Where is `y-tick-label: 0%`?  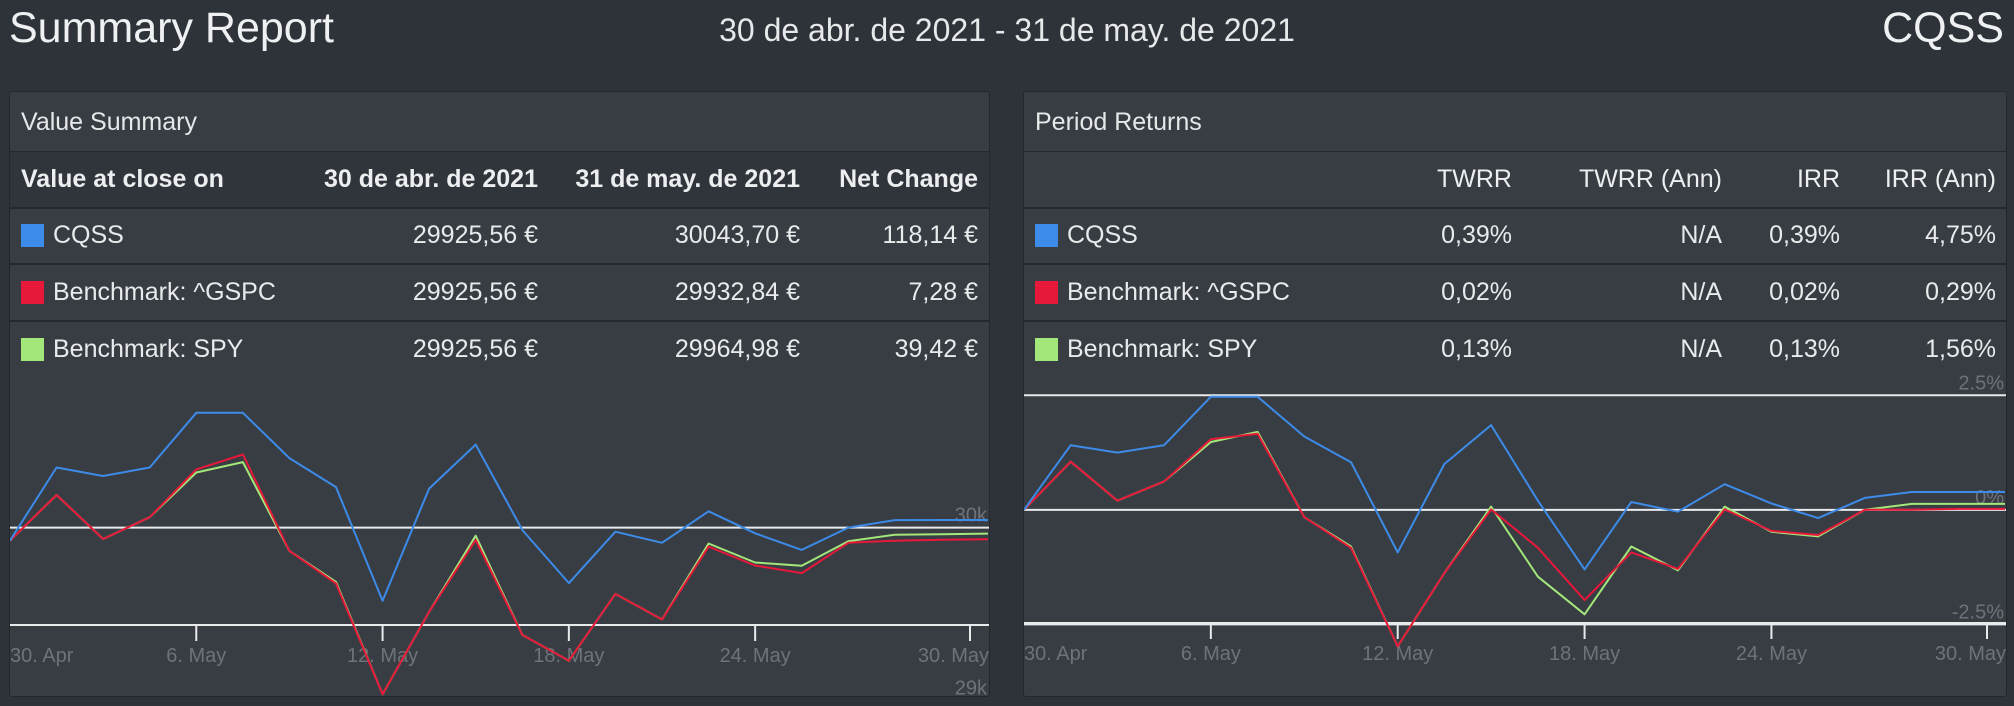 y-tick-label: 0% is located at coordinates (1989, 498).